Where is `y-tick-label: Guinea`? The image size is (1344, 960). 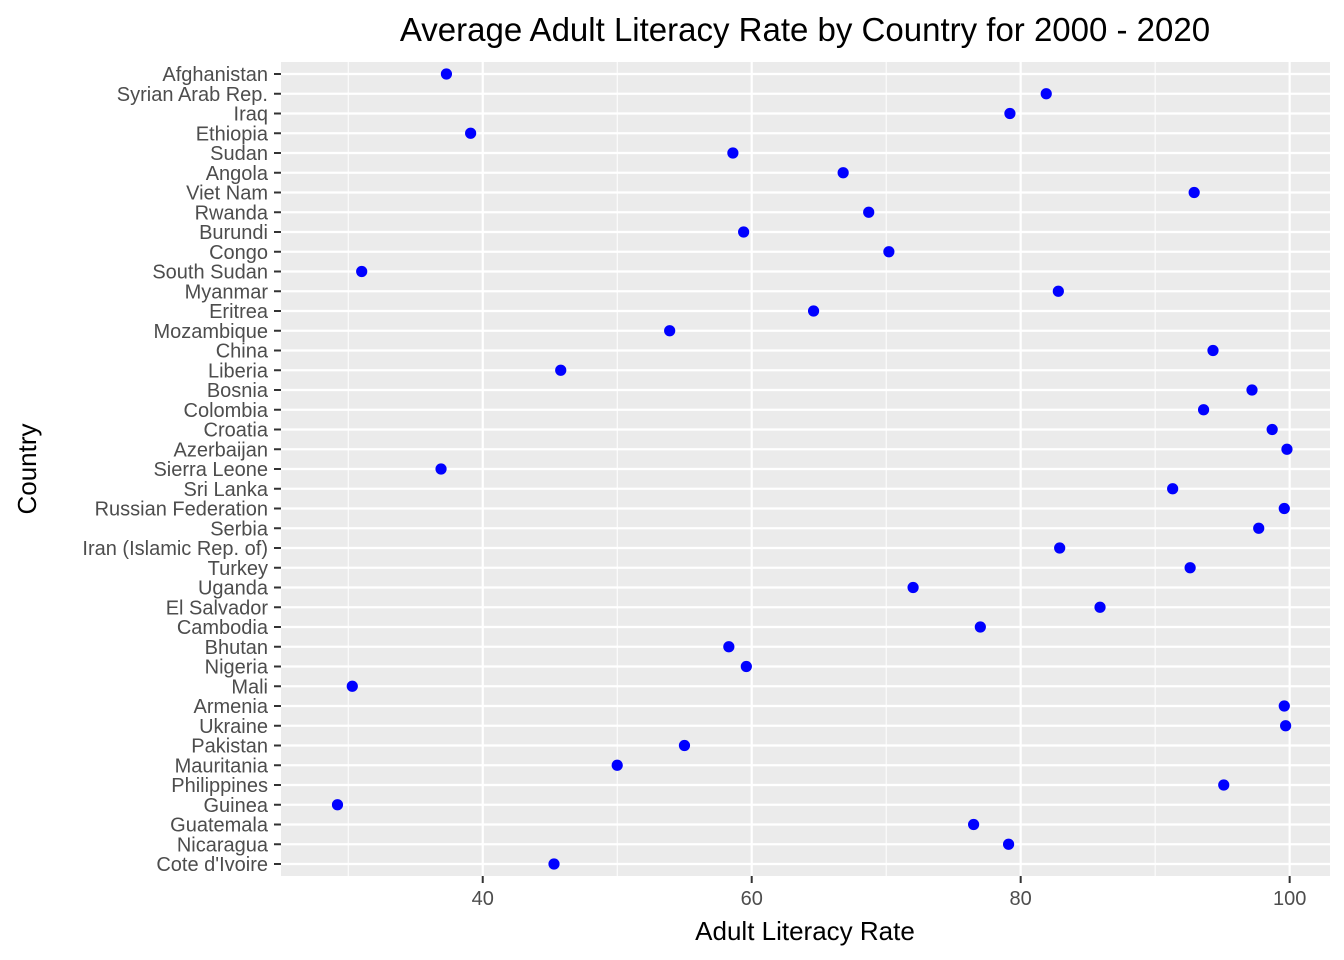
y-tick-label: Guinea is located at coordinates (236, 806).